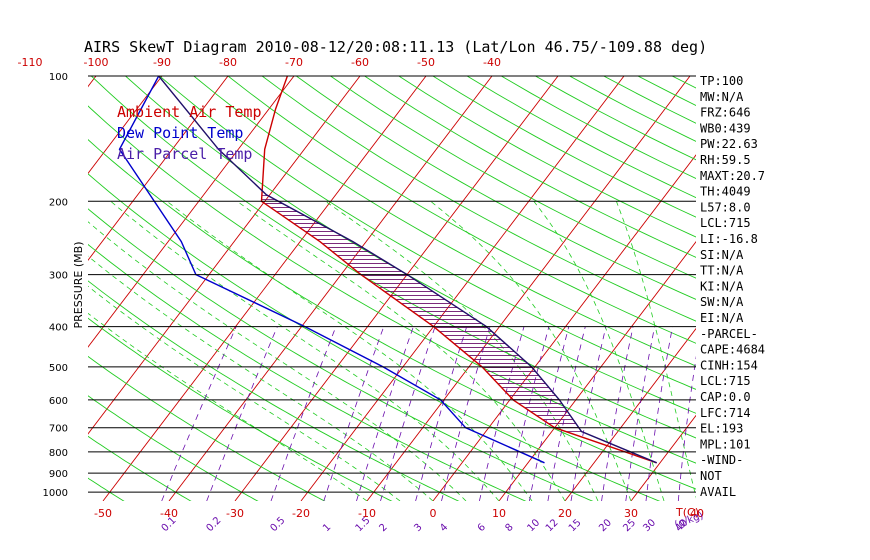 This screenshot has height=560, width=870. What do you see at coordinates (162, 62) in the screenshot?
I see `top-temp-tick-label: -90` at bounding box center [162, 62].